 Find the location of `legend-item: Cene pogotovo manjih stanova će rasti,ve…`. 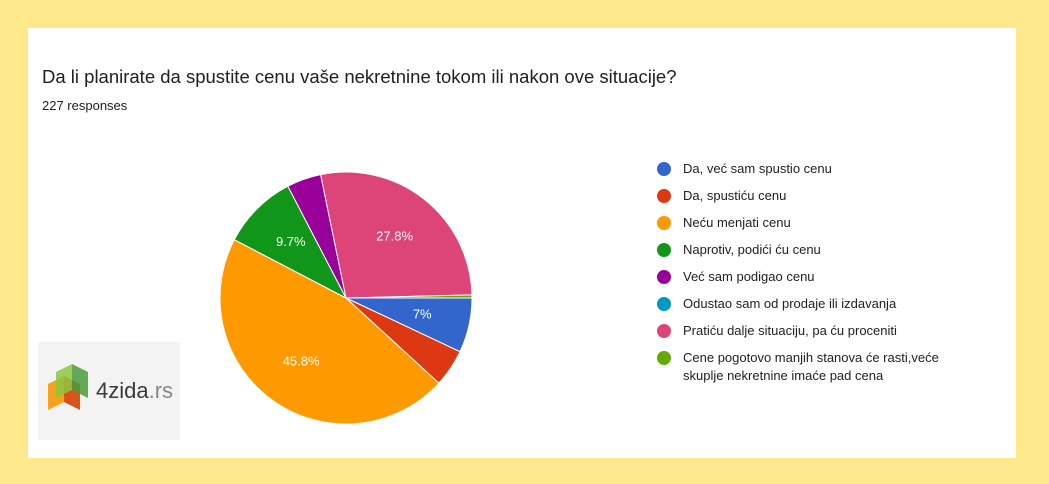

legend-item: Cene pogotovo manjih stanova će rasti,ve… is located at coordinates (813, 367).